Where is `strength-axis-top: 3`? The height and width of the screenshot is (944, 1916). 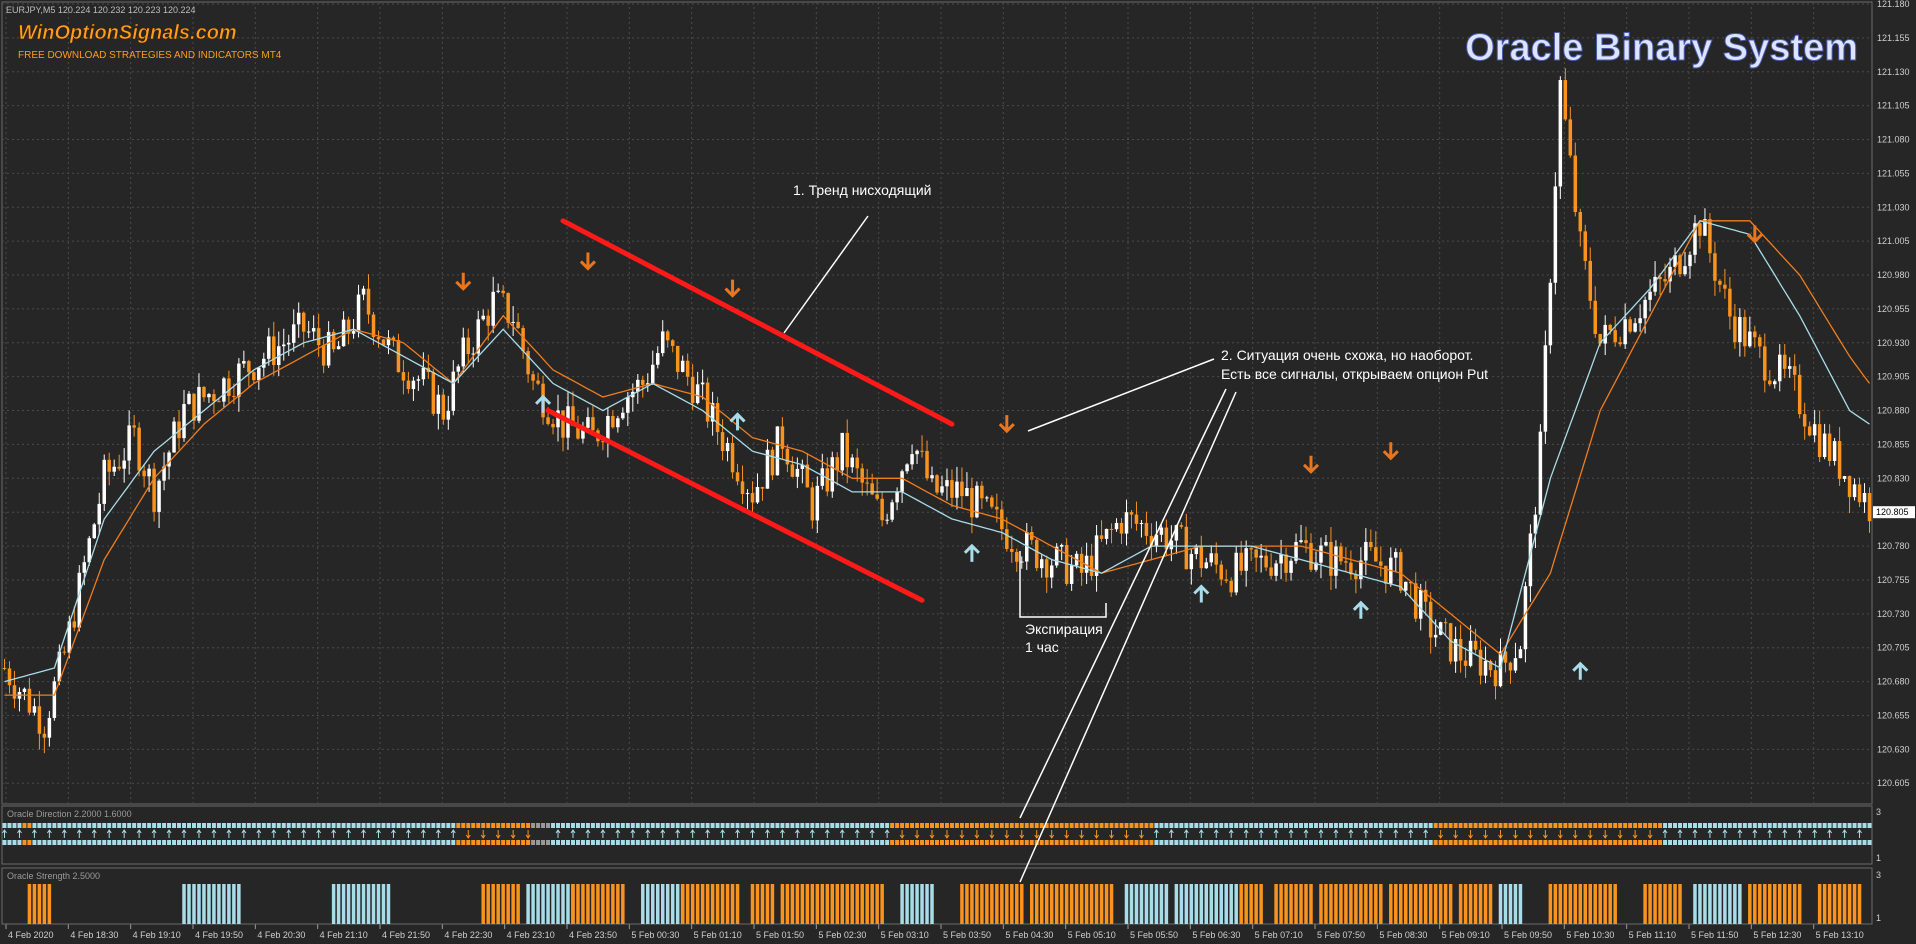 strength-axis-top: 3 is located at coordinates (1878, 875).